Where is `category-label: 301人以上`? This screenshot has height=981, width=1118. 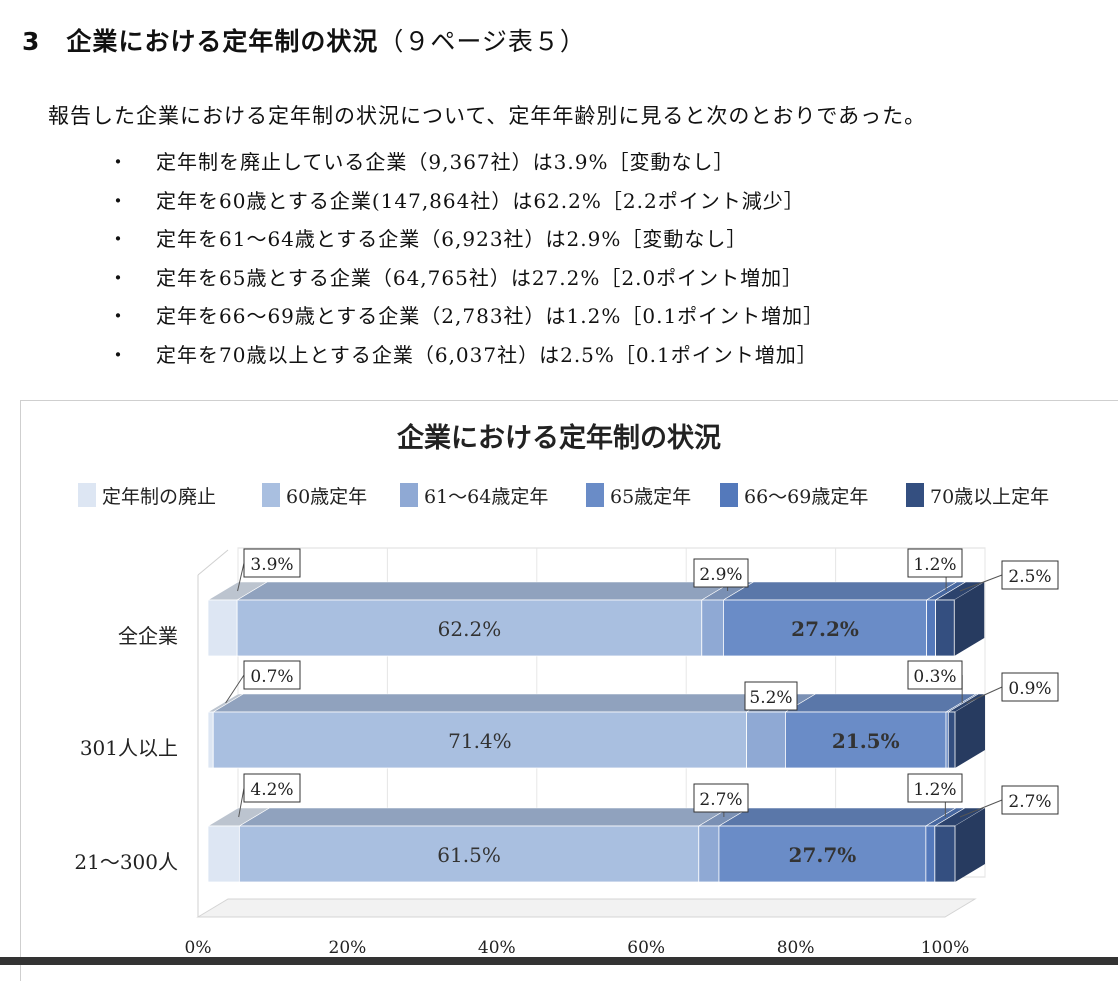
category-label: 301人以上 is located at coordinates (129, 748).